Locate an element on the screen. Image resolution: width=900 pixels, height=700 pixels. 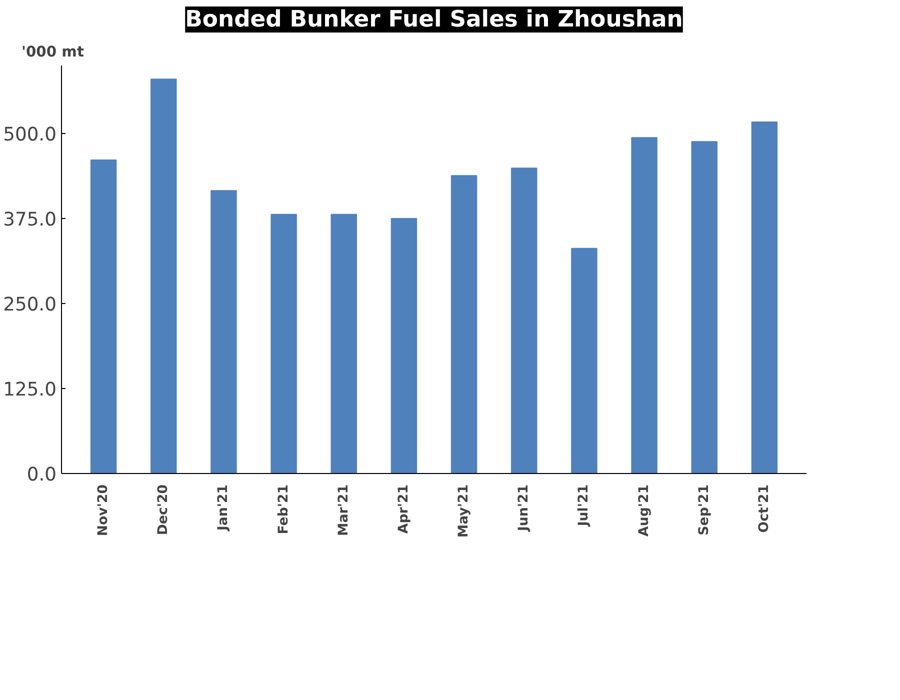
x-tick-label: Jan'21 is located at coordinates (224, 508).